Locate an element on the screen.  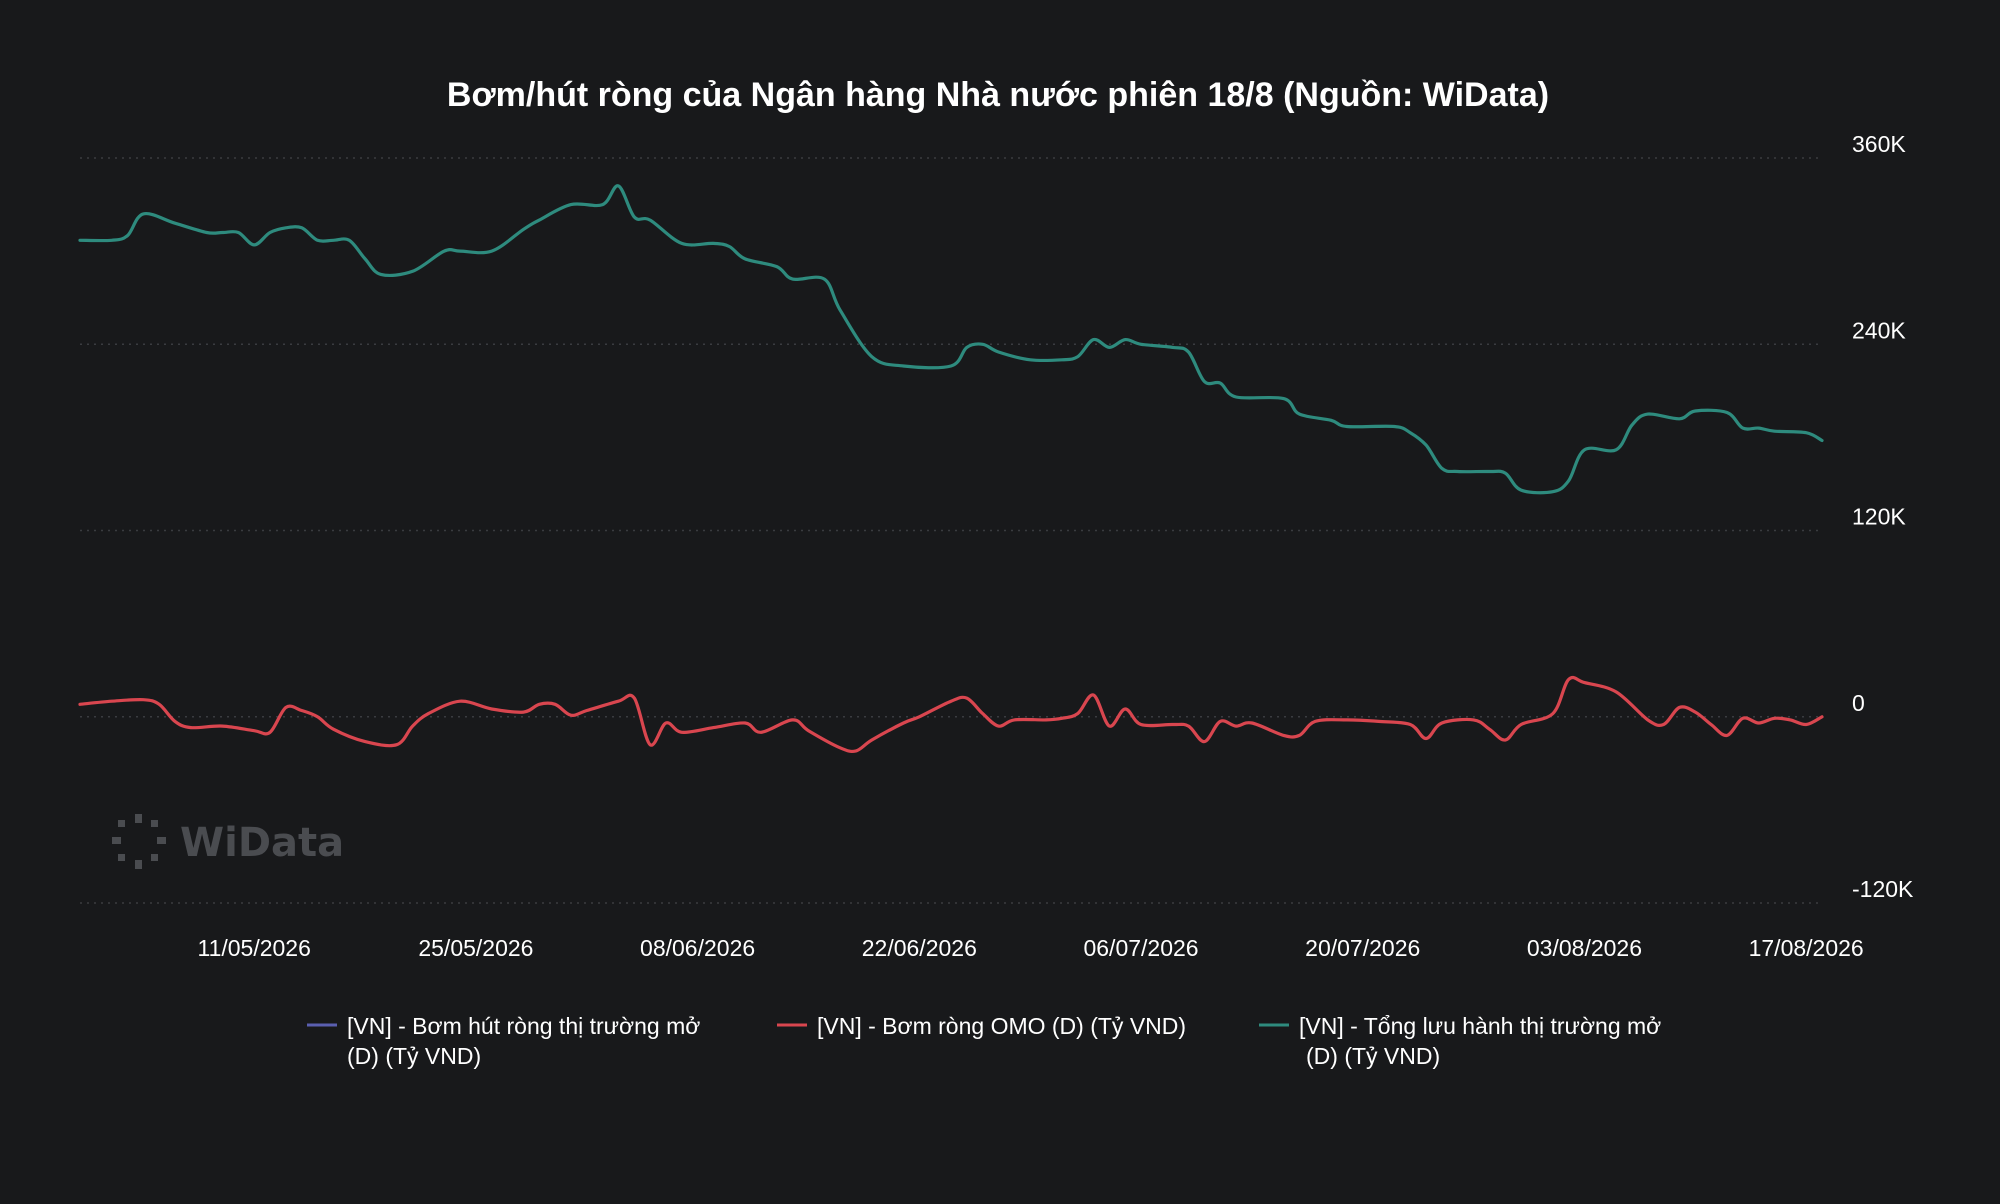
y-tick-label: -120K is located at coordinates (1883, 889).